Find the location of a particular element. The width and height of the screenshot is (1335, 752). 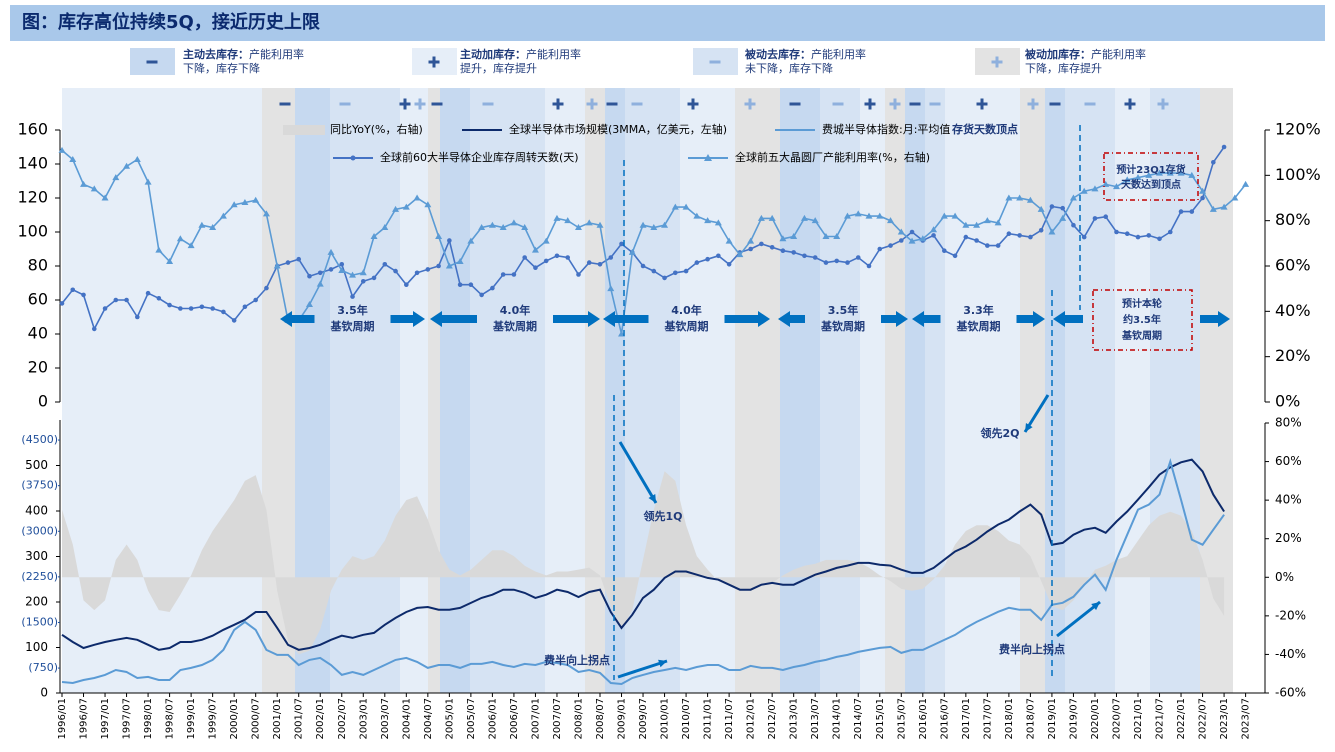

y-tick-label: 500 is located at coordinates (36, 465).